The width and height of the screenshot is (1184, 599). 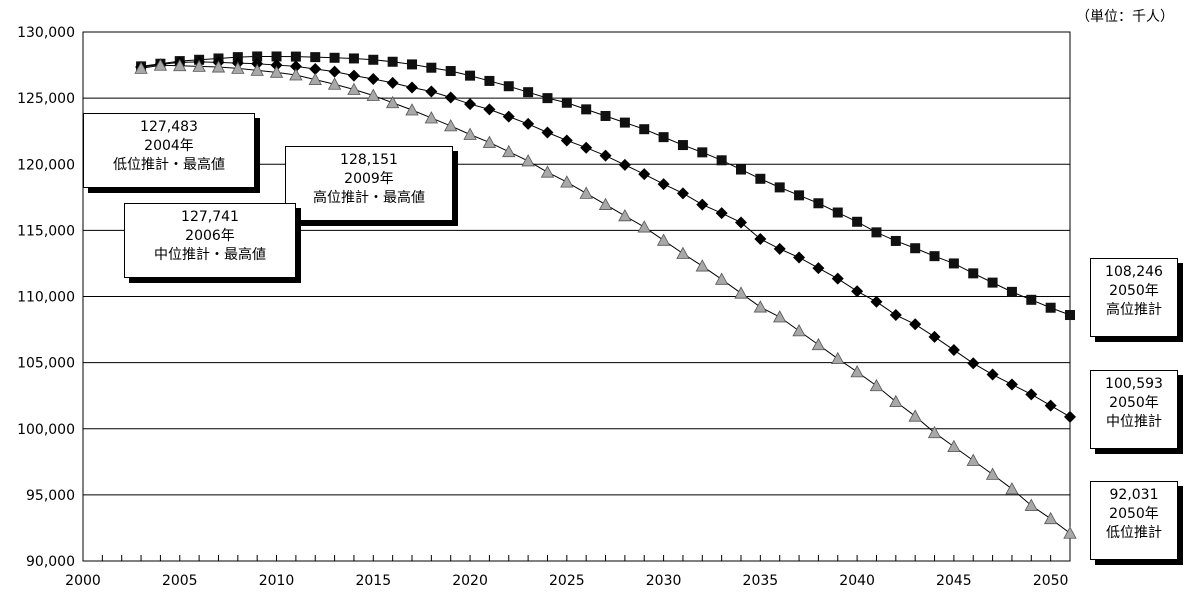 What do you see at coordinates (46, 430) in the screenshot?
I see `y-tick-label: 100,000` at bounding box center [46, 430].